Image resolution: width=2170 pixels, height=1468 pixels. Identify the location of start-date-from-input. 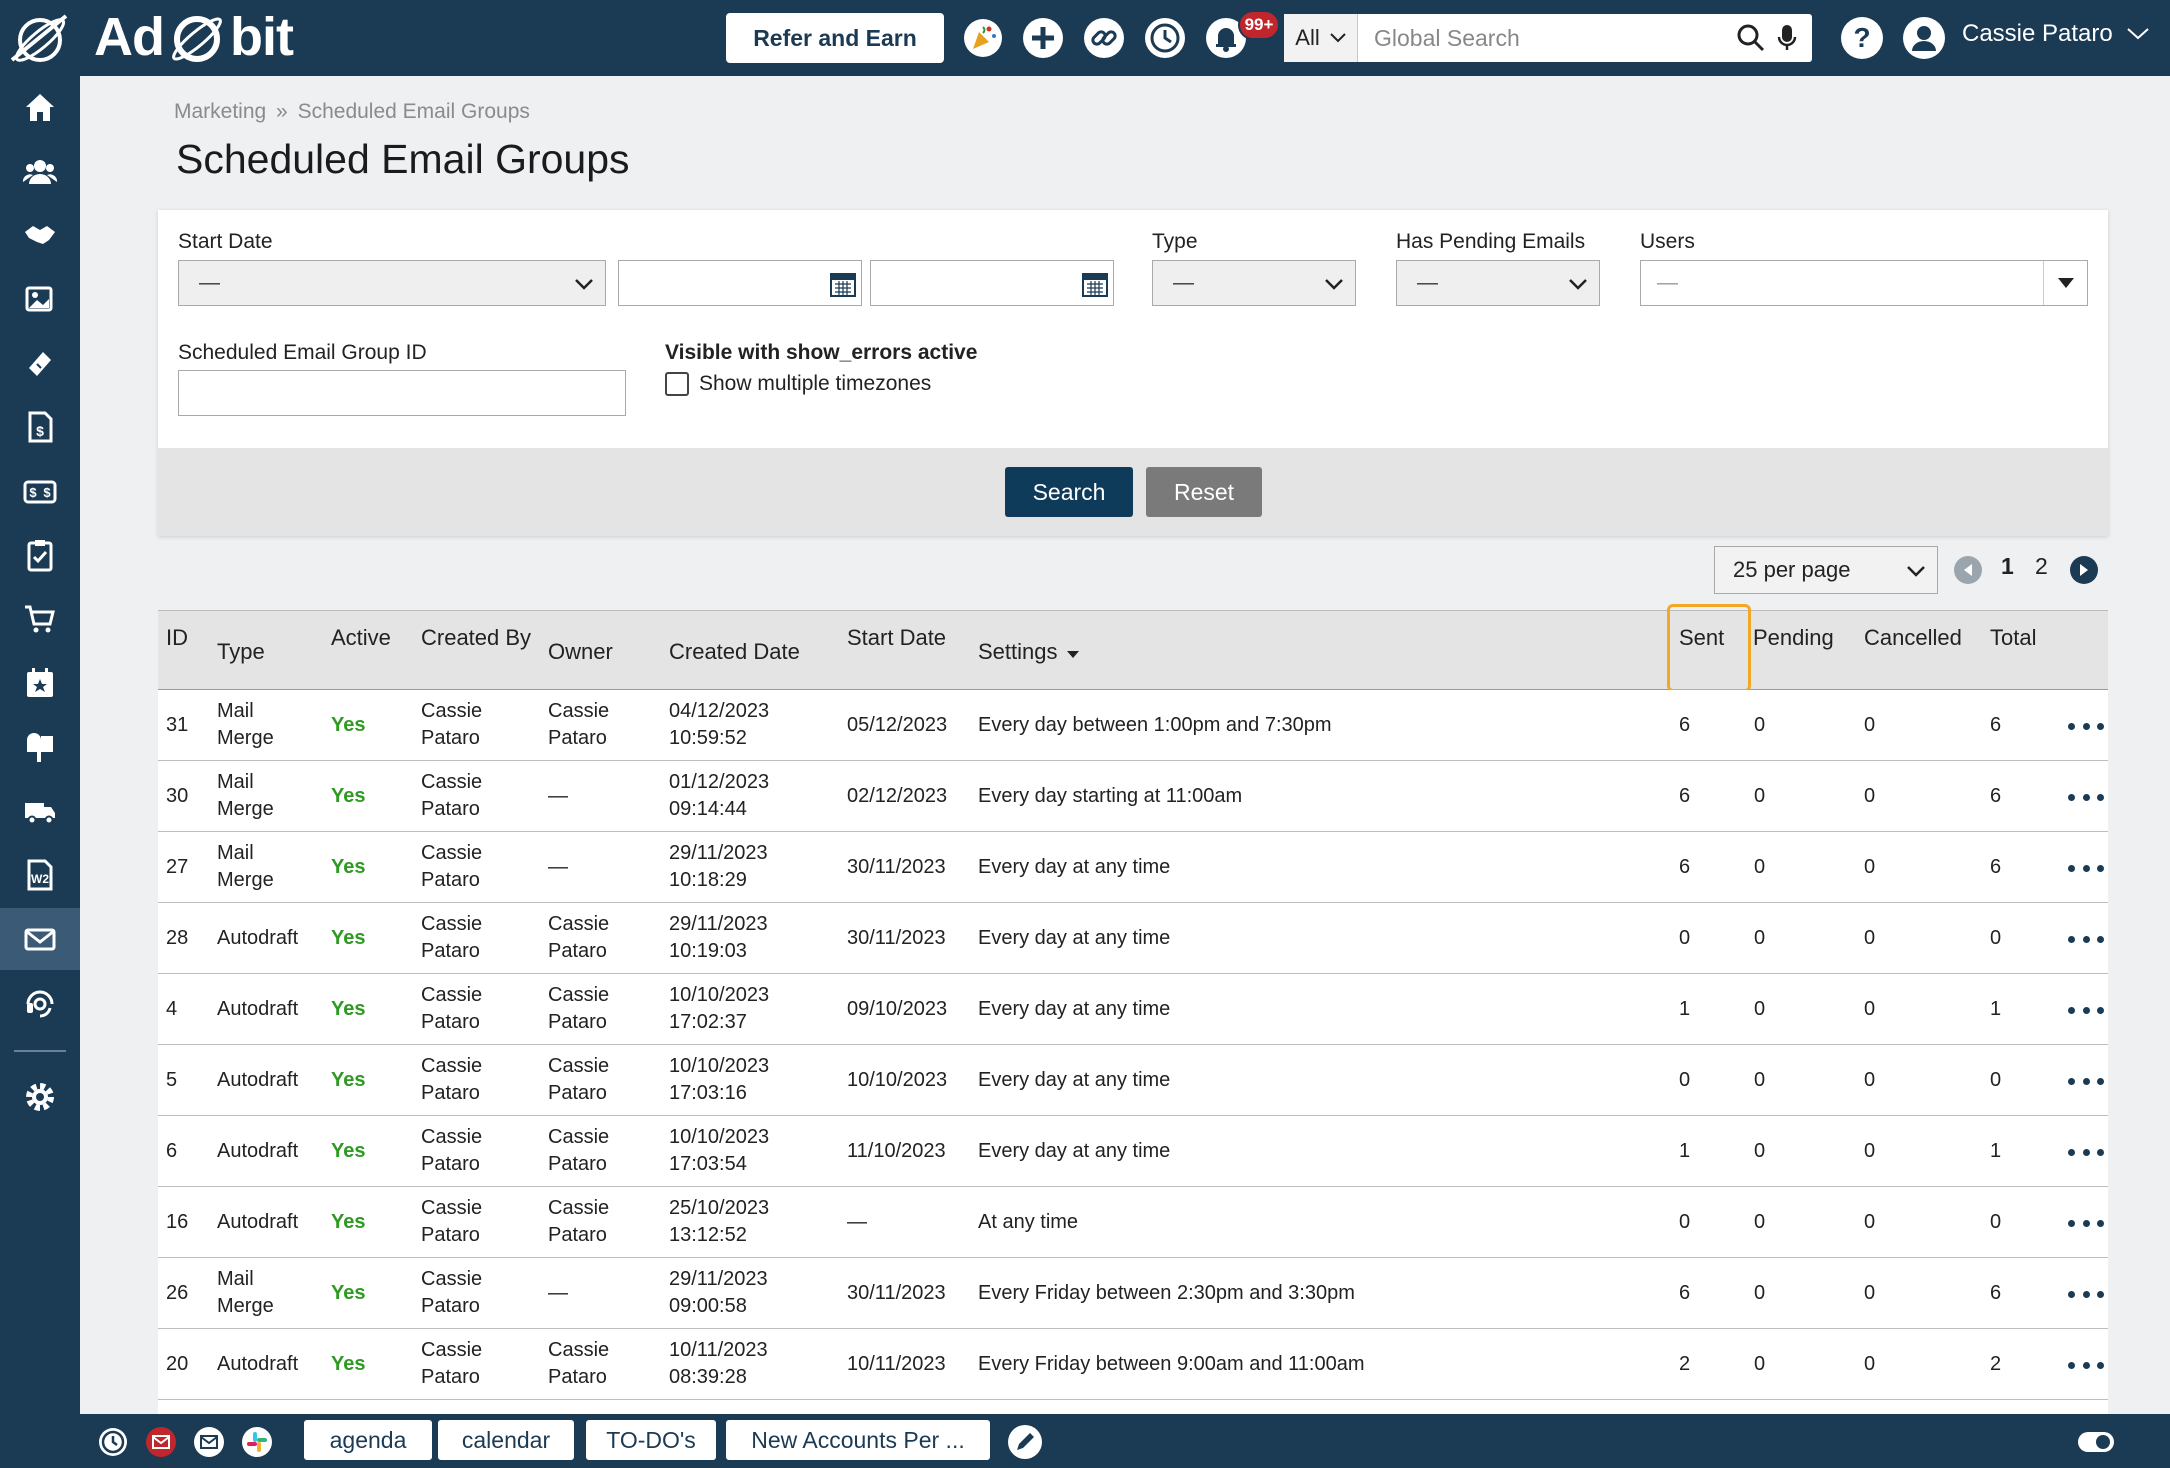
(740, 283).